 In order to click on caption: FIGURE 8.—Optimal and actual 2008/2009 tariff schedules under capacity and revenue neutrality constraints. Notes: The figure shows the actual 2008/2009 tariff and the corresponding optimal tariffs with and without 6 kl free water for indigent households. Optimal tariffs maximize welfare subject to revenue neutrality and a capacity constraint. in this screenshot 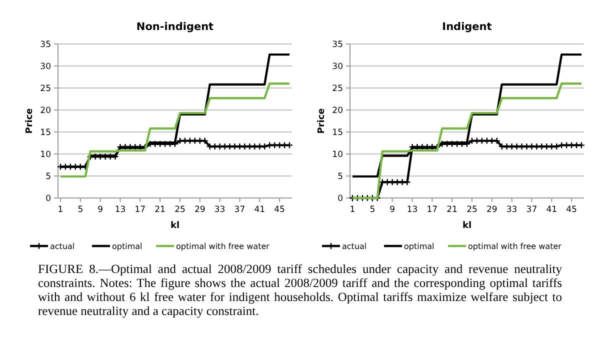, I will do `click(300, 290)`.